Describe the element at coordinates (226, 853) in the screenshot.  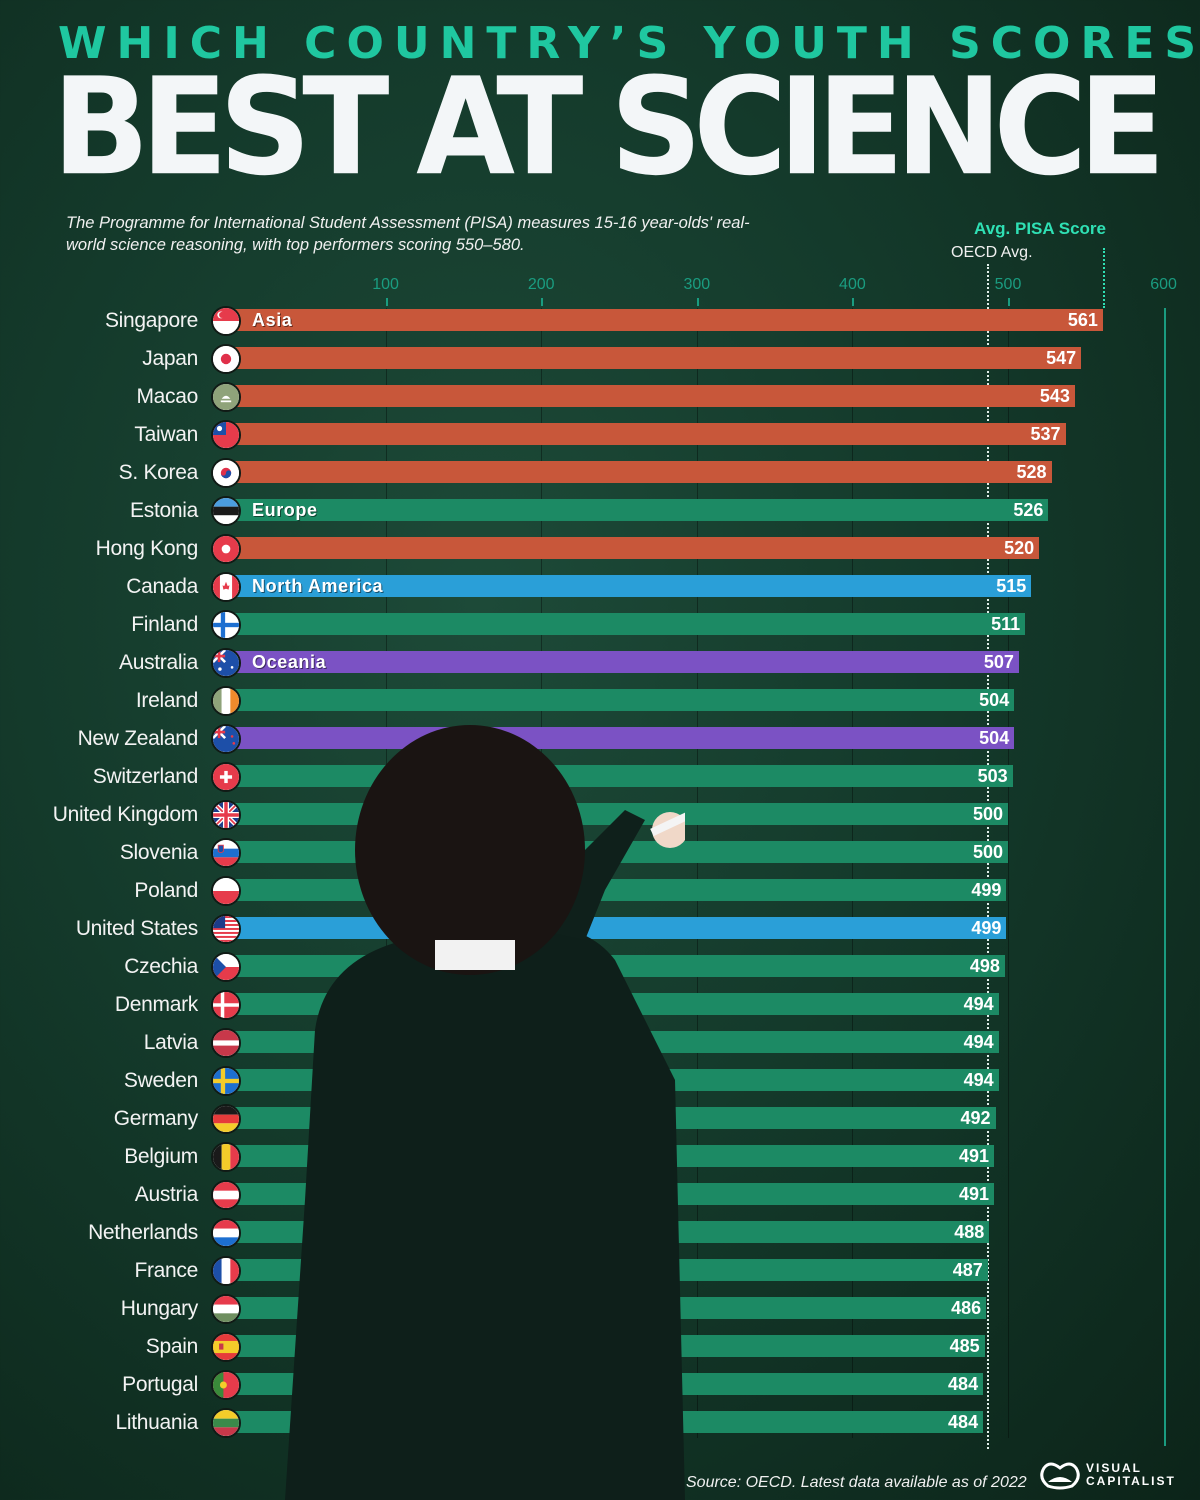
I see `slovenia-flag-icon` at that location.